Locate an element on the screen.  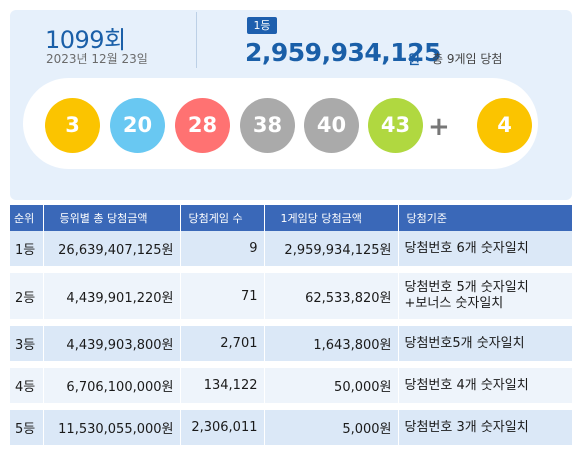
criteria-text: 당첨번호 6개 숫자일치 is located at coordinates (466, 248).